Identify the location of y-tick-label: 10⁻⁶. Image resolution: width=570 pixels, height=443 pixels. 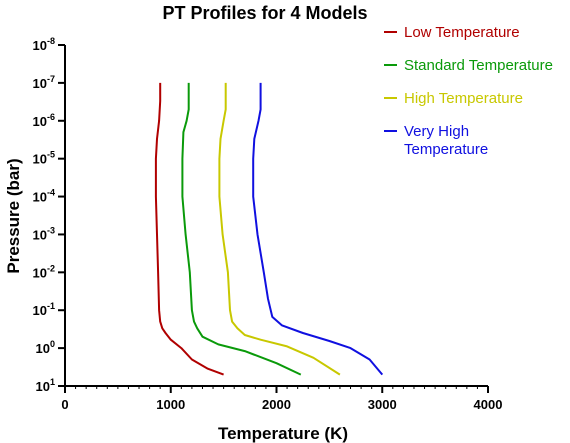
(44, 120).